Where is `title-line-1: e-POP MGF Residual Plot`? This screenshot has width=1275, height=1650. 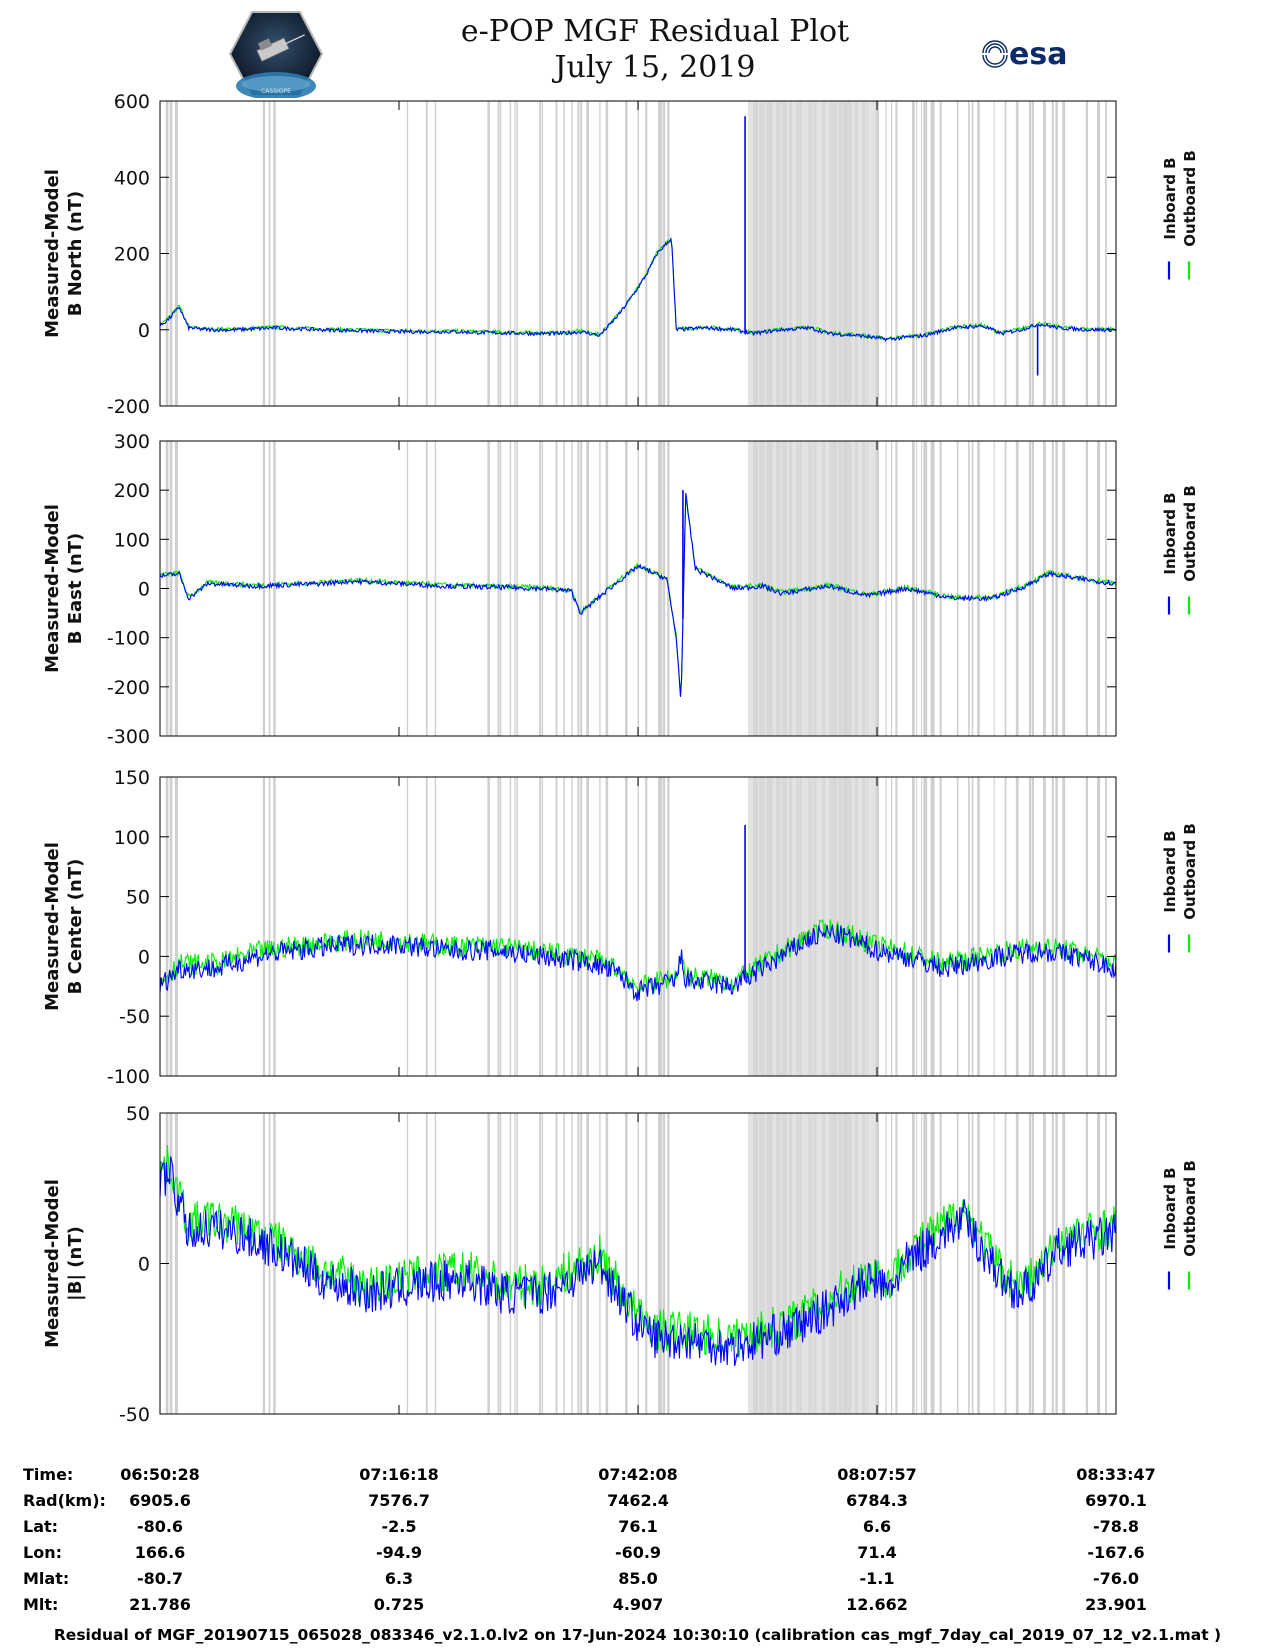
title-line-1: e-POP MGF Residual Plot is located at coordinates (655, 31).